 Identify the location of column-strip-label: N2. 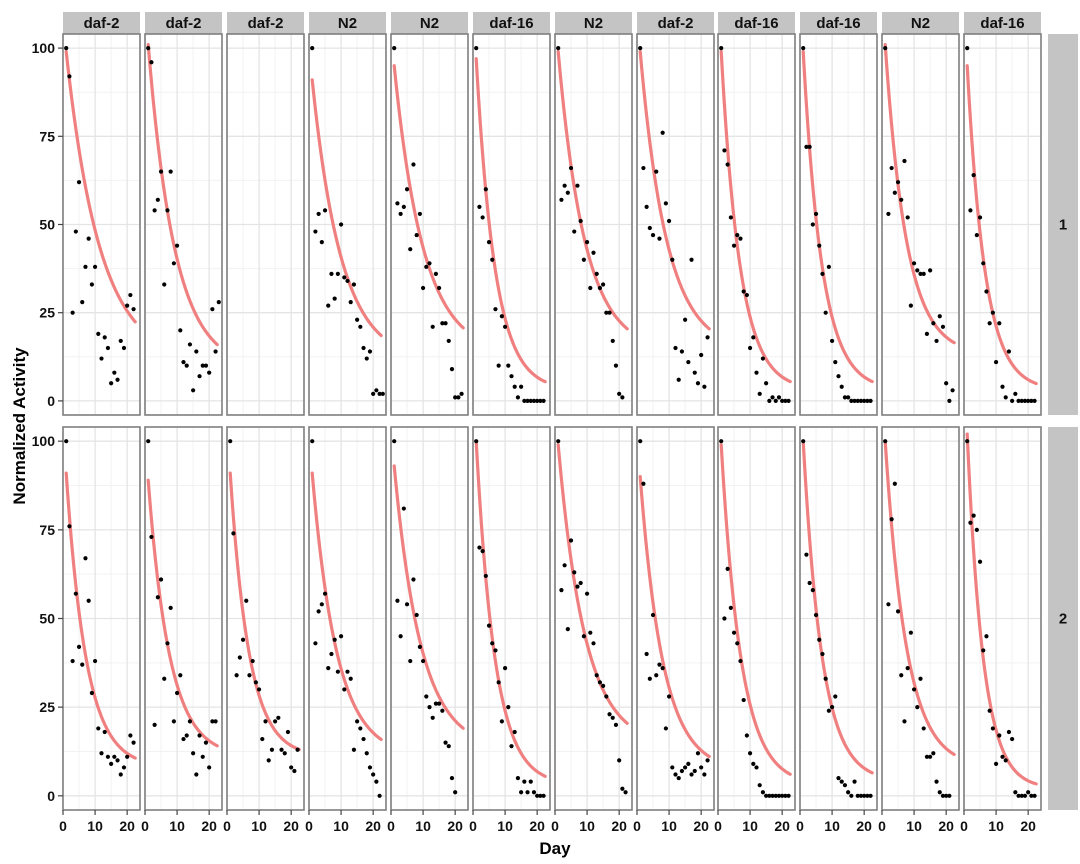
(347, 23).